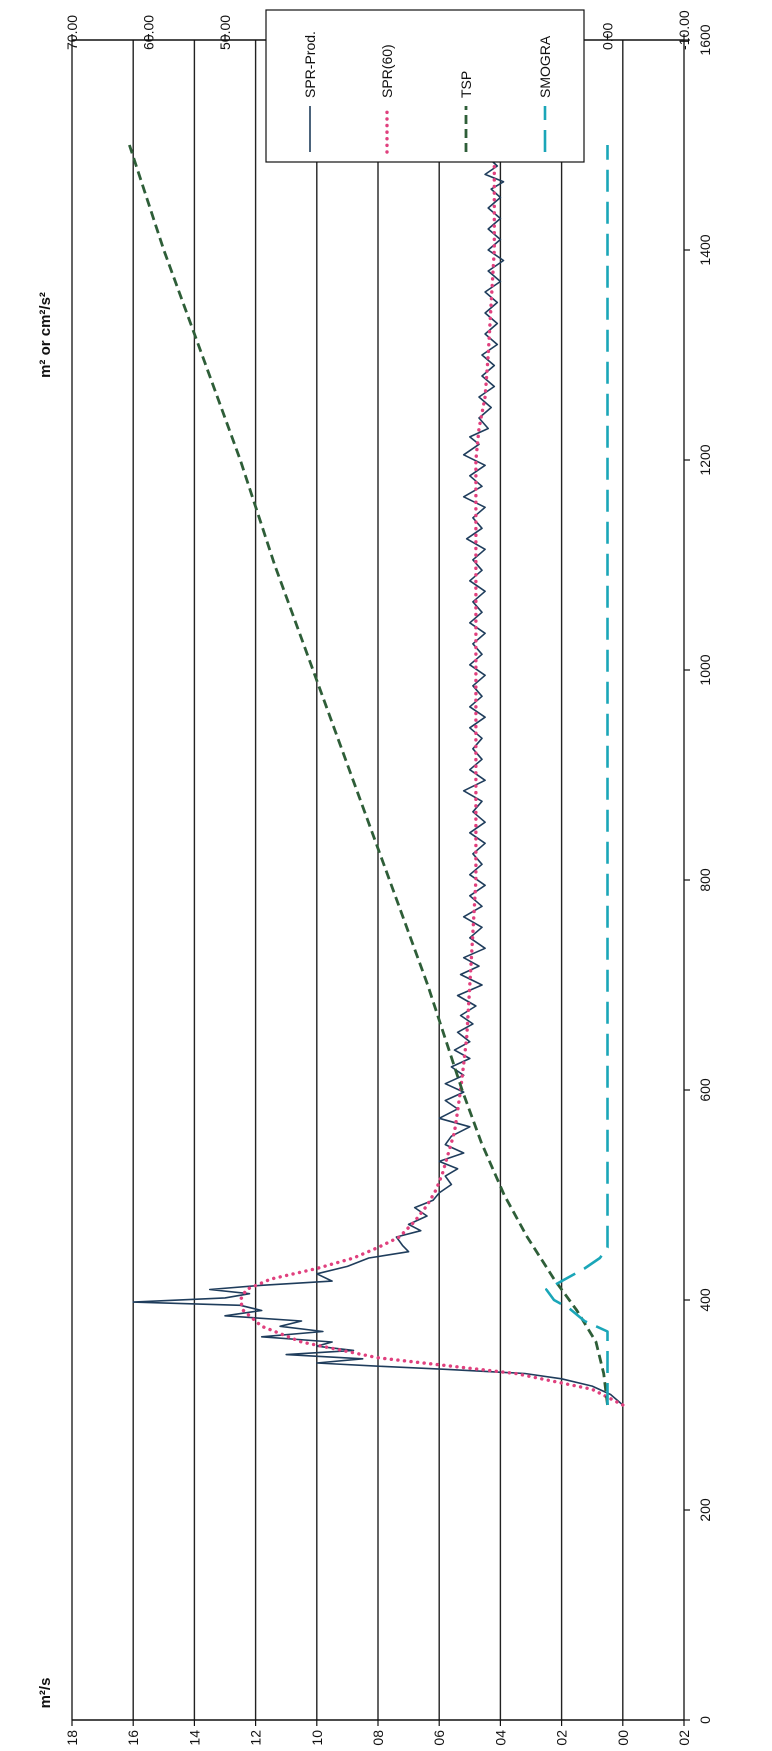 This screenshot has height=1751, width=772. Describe the element at coordinates (684, 30) in the screenshot. I see `right-axis-tick-label: -10.00` at that location.